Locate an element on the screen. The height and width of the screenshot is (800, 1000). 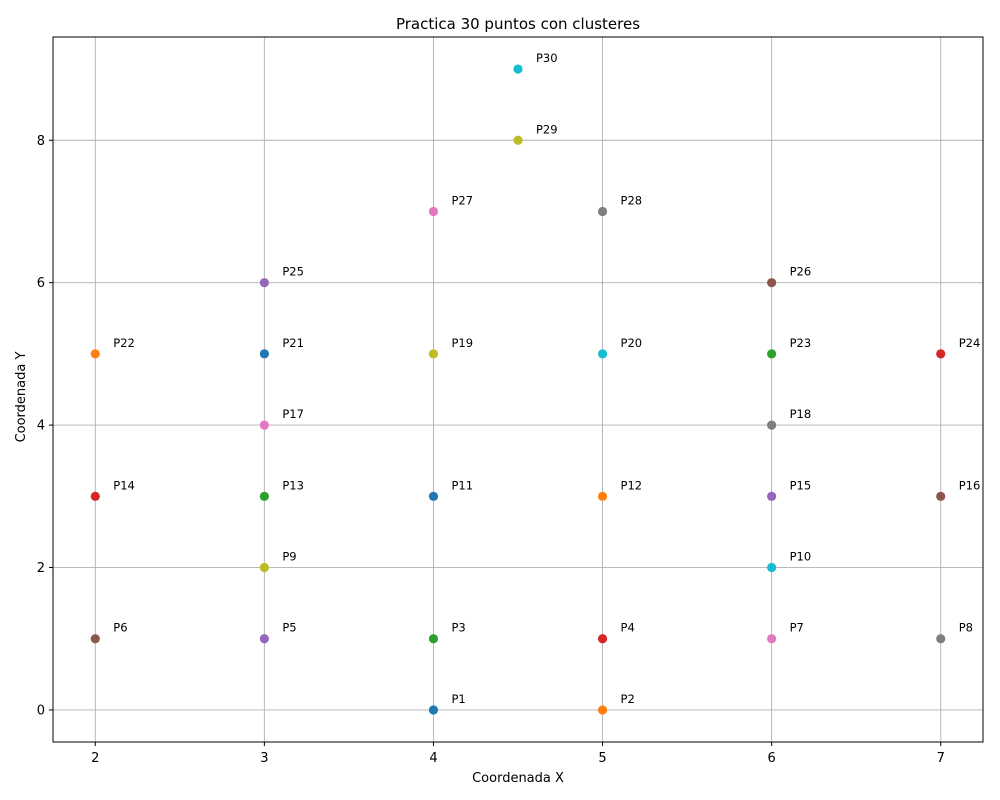
point-label-p11: P11 is located at coordinates (462, 485).